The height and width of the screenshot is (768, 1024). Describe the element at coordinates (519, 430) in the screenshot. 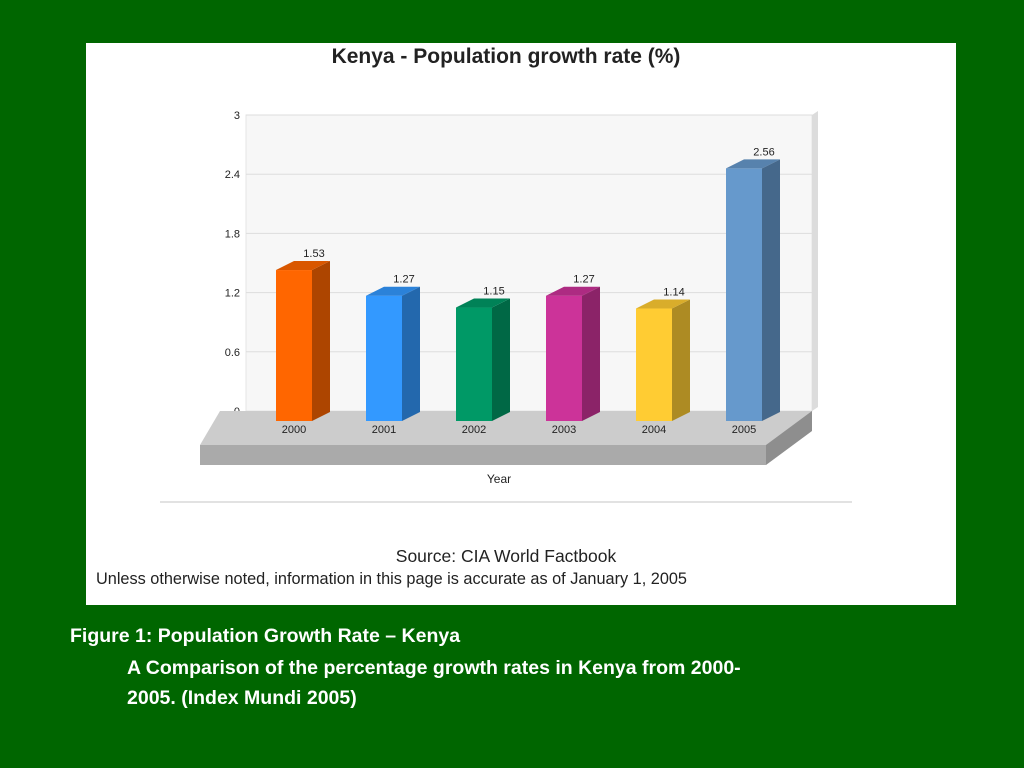

I see `x-axis-ticks: 2000 2001 2002 2003 2004 2005` at that location.